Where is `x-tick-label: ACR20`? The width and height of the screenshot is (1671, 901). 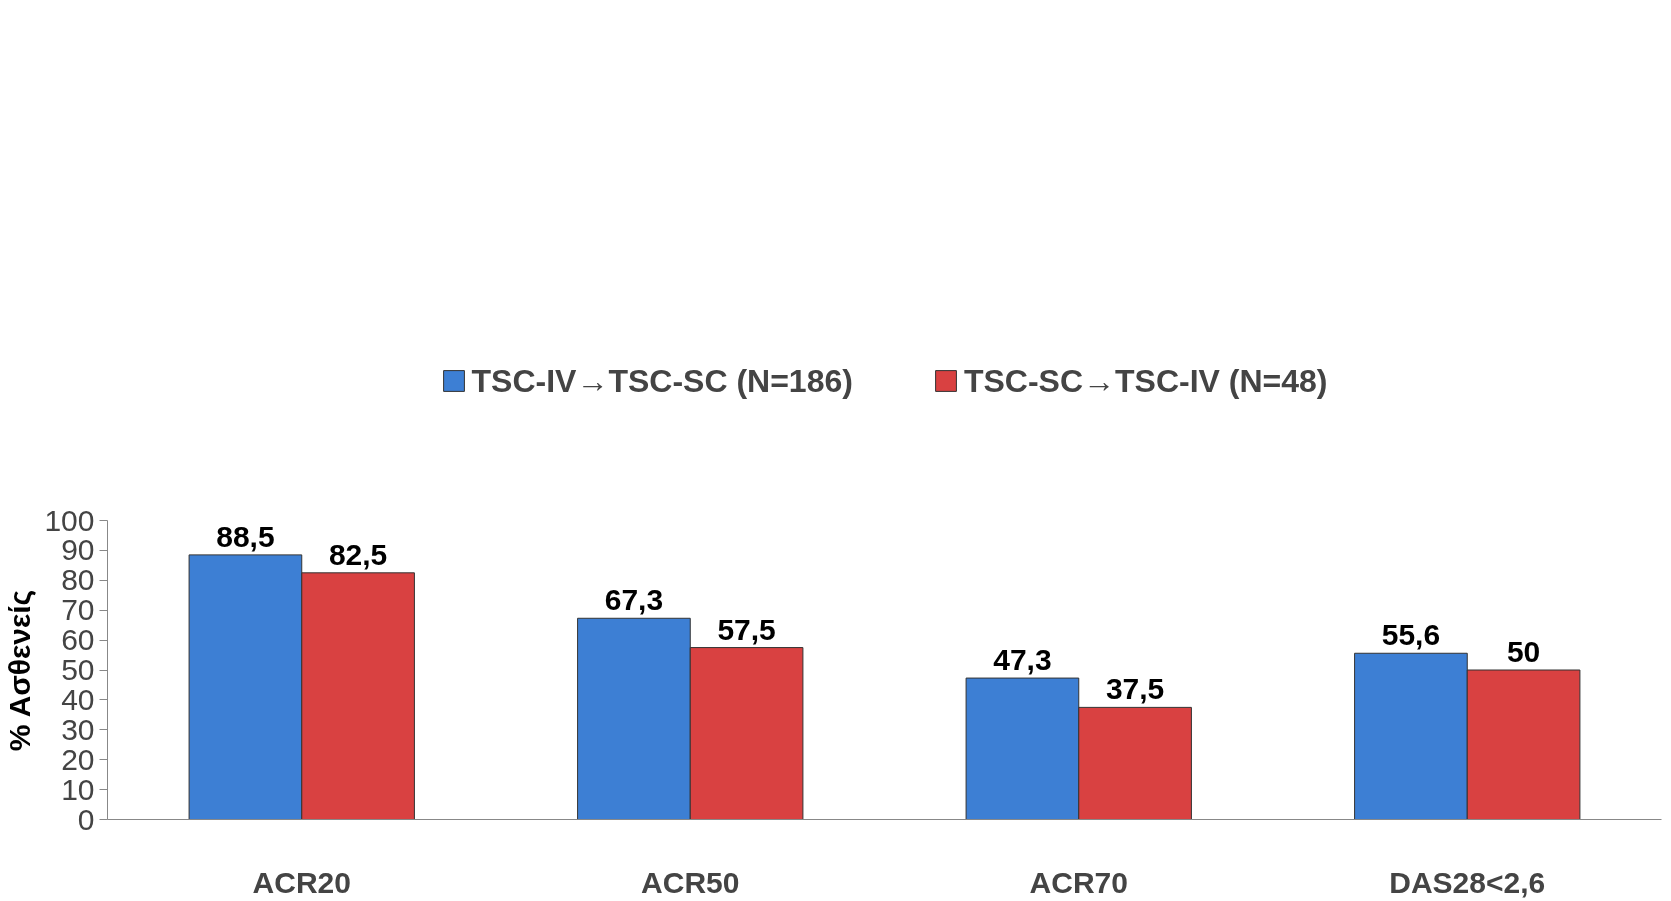 x-tick-label: ACR20 is located at coordinates (301, 882).